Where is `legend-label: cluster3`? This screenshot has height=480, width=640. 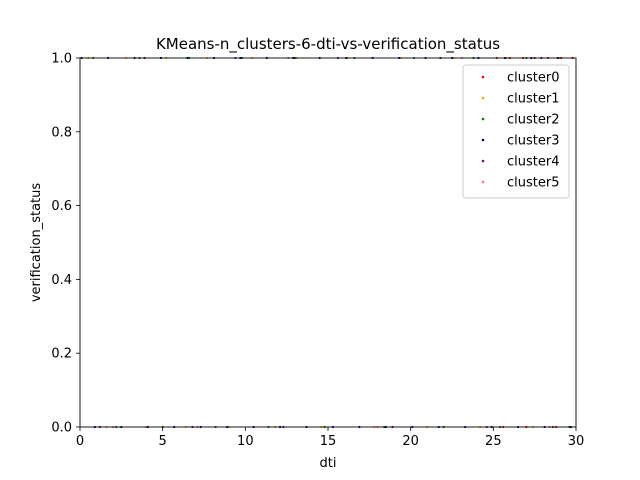
legend-label: cluster3 is located at coordinates (533, 141).